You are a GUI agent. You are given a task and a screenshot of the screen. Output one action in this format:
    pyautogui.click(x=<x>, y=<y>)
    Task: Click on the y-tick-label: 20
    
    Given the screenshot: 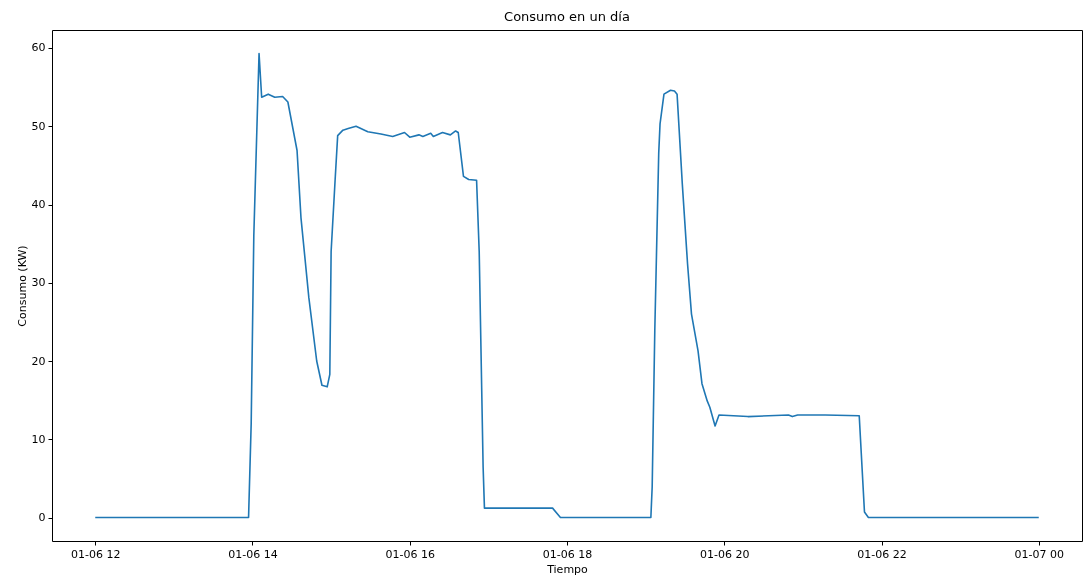 What is the action you would take?
    pyautogui.click(x=38, y=361)
    